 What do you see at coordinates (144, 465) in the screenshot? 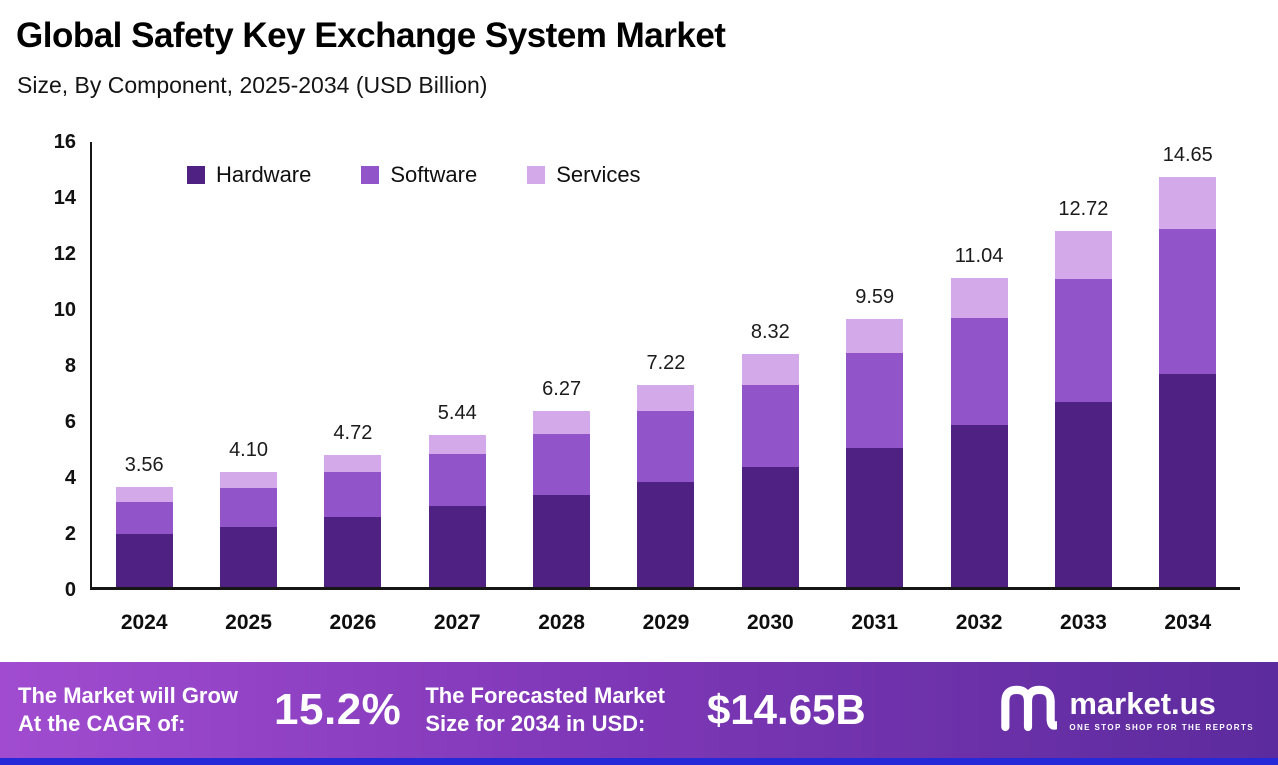
I see `bar-value-label: 3.56` at bounding box center [144, 465].